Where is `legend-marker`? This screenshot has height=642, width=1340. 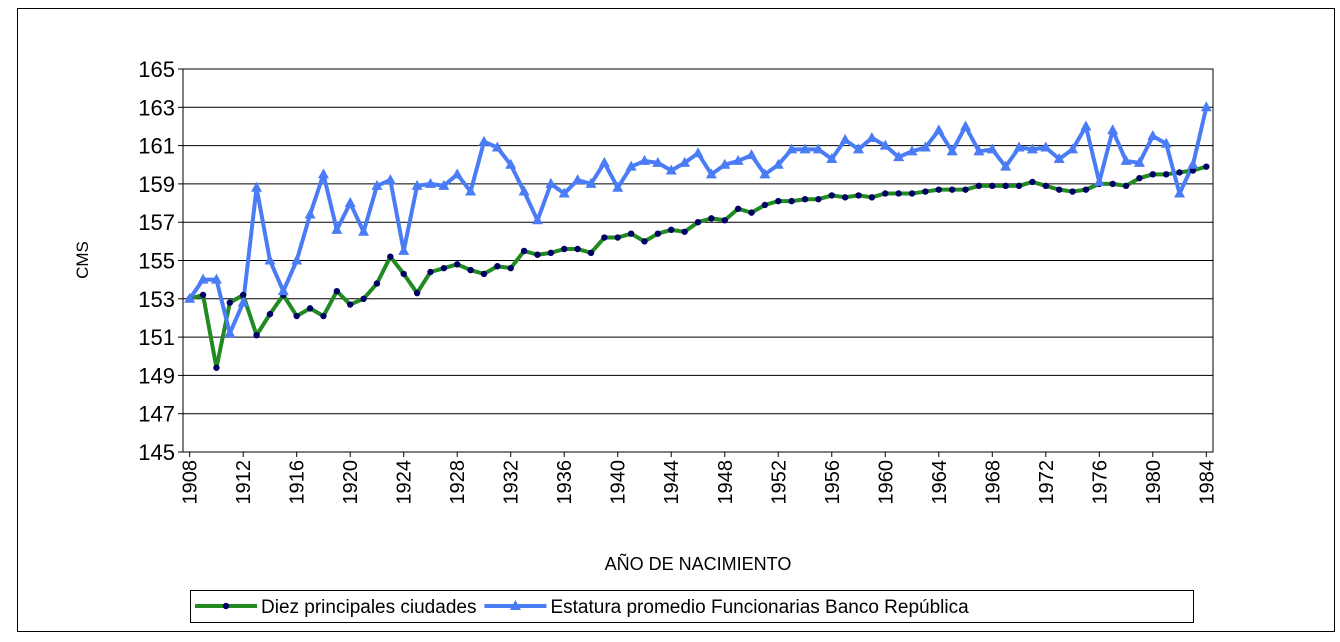 legend-marker is located at coordinates (515, 605).